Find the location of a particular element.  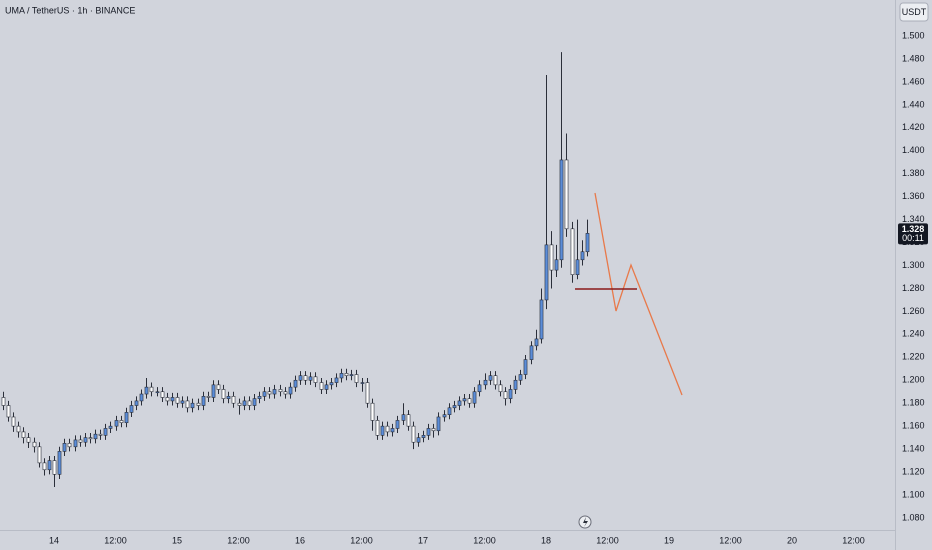

x-tick-label: 18 is located at coordinates (546, 540).